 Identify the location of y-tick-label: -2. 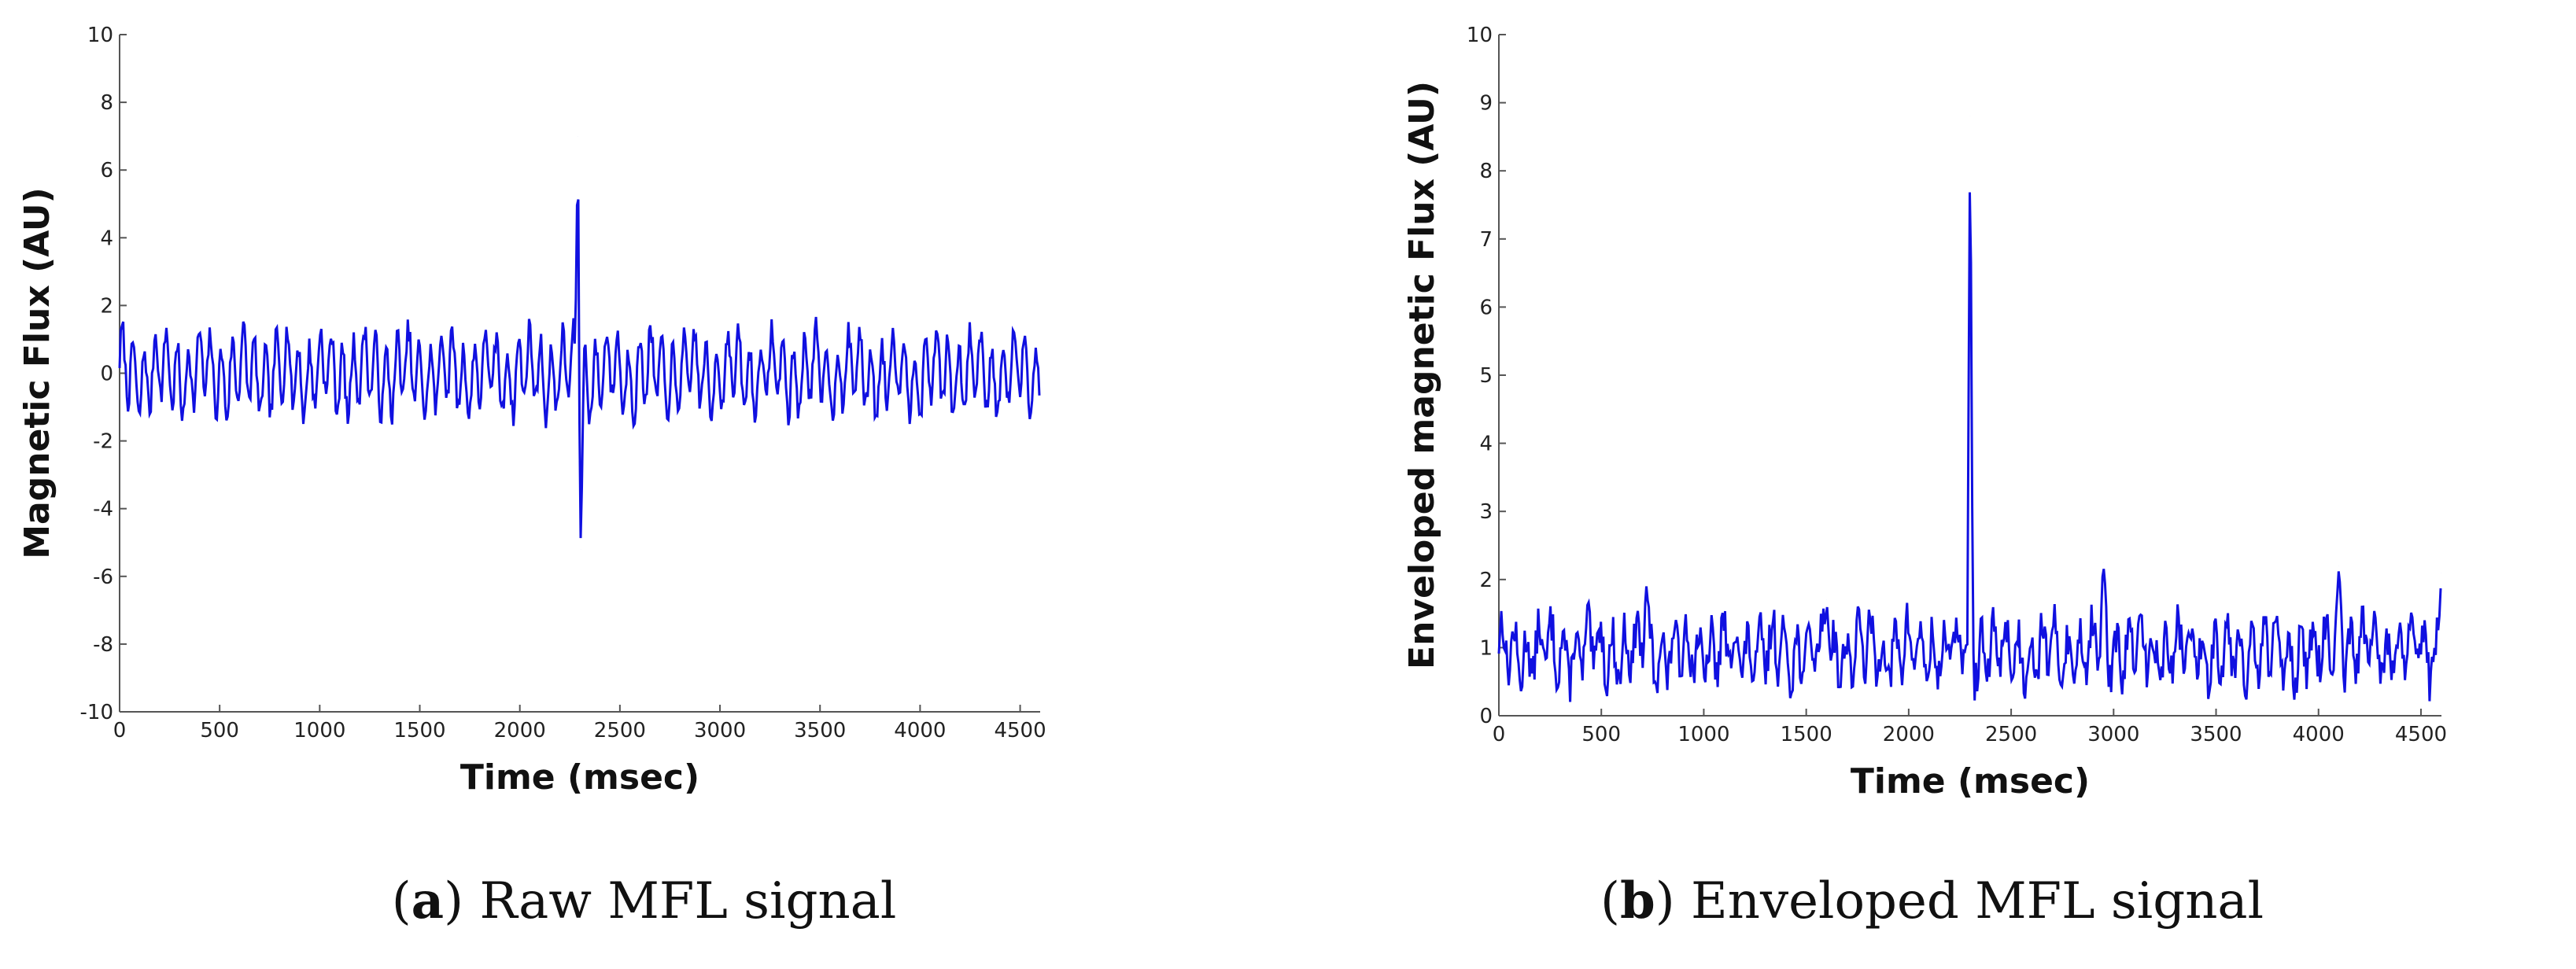
(103, 442).